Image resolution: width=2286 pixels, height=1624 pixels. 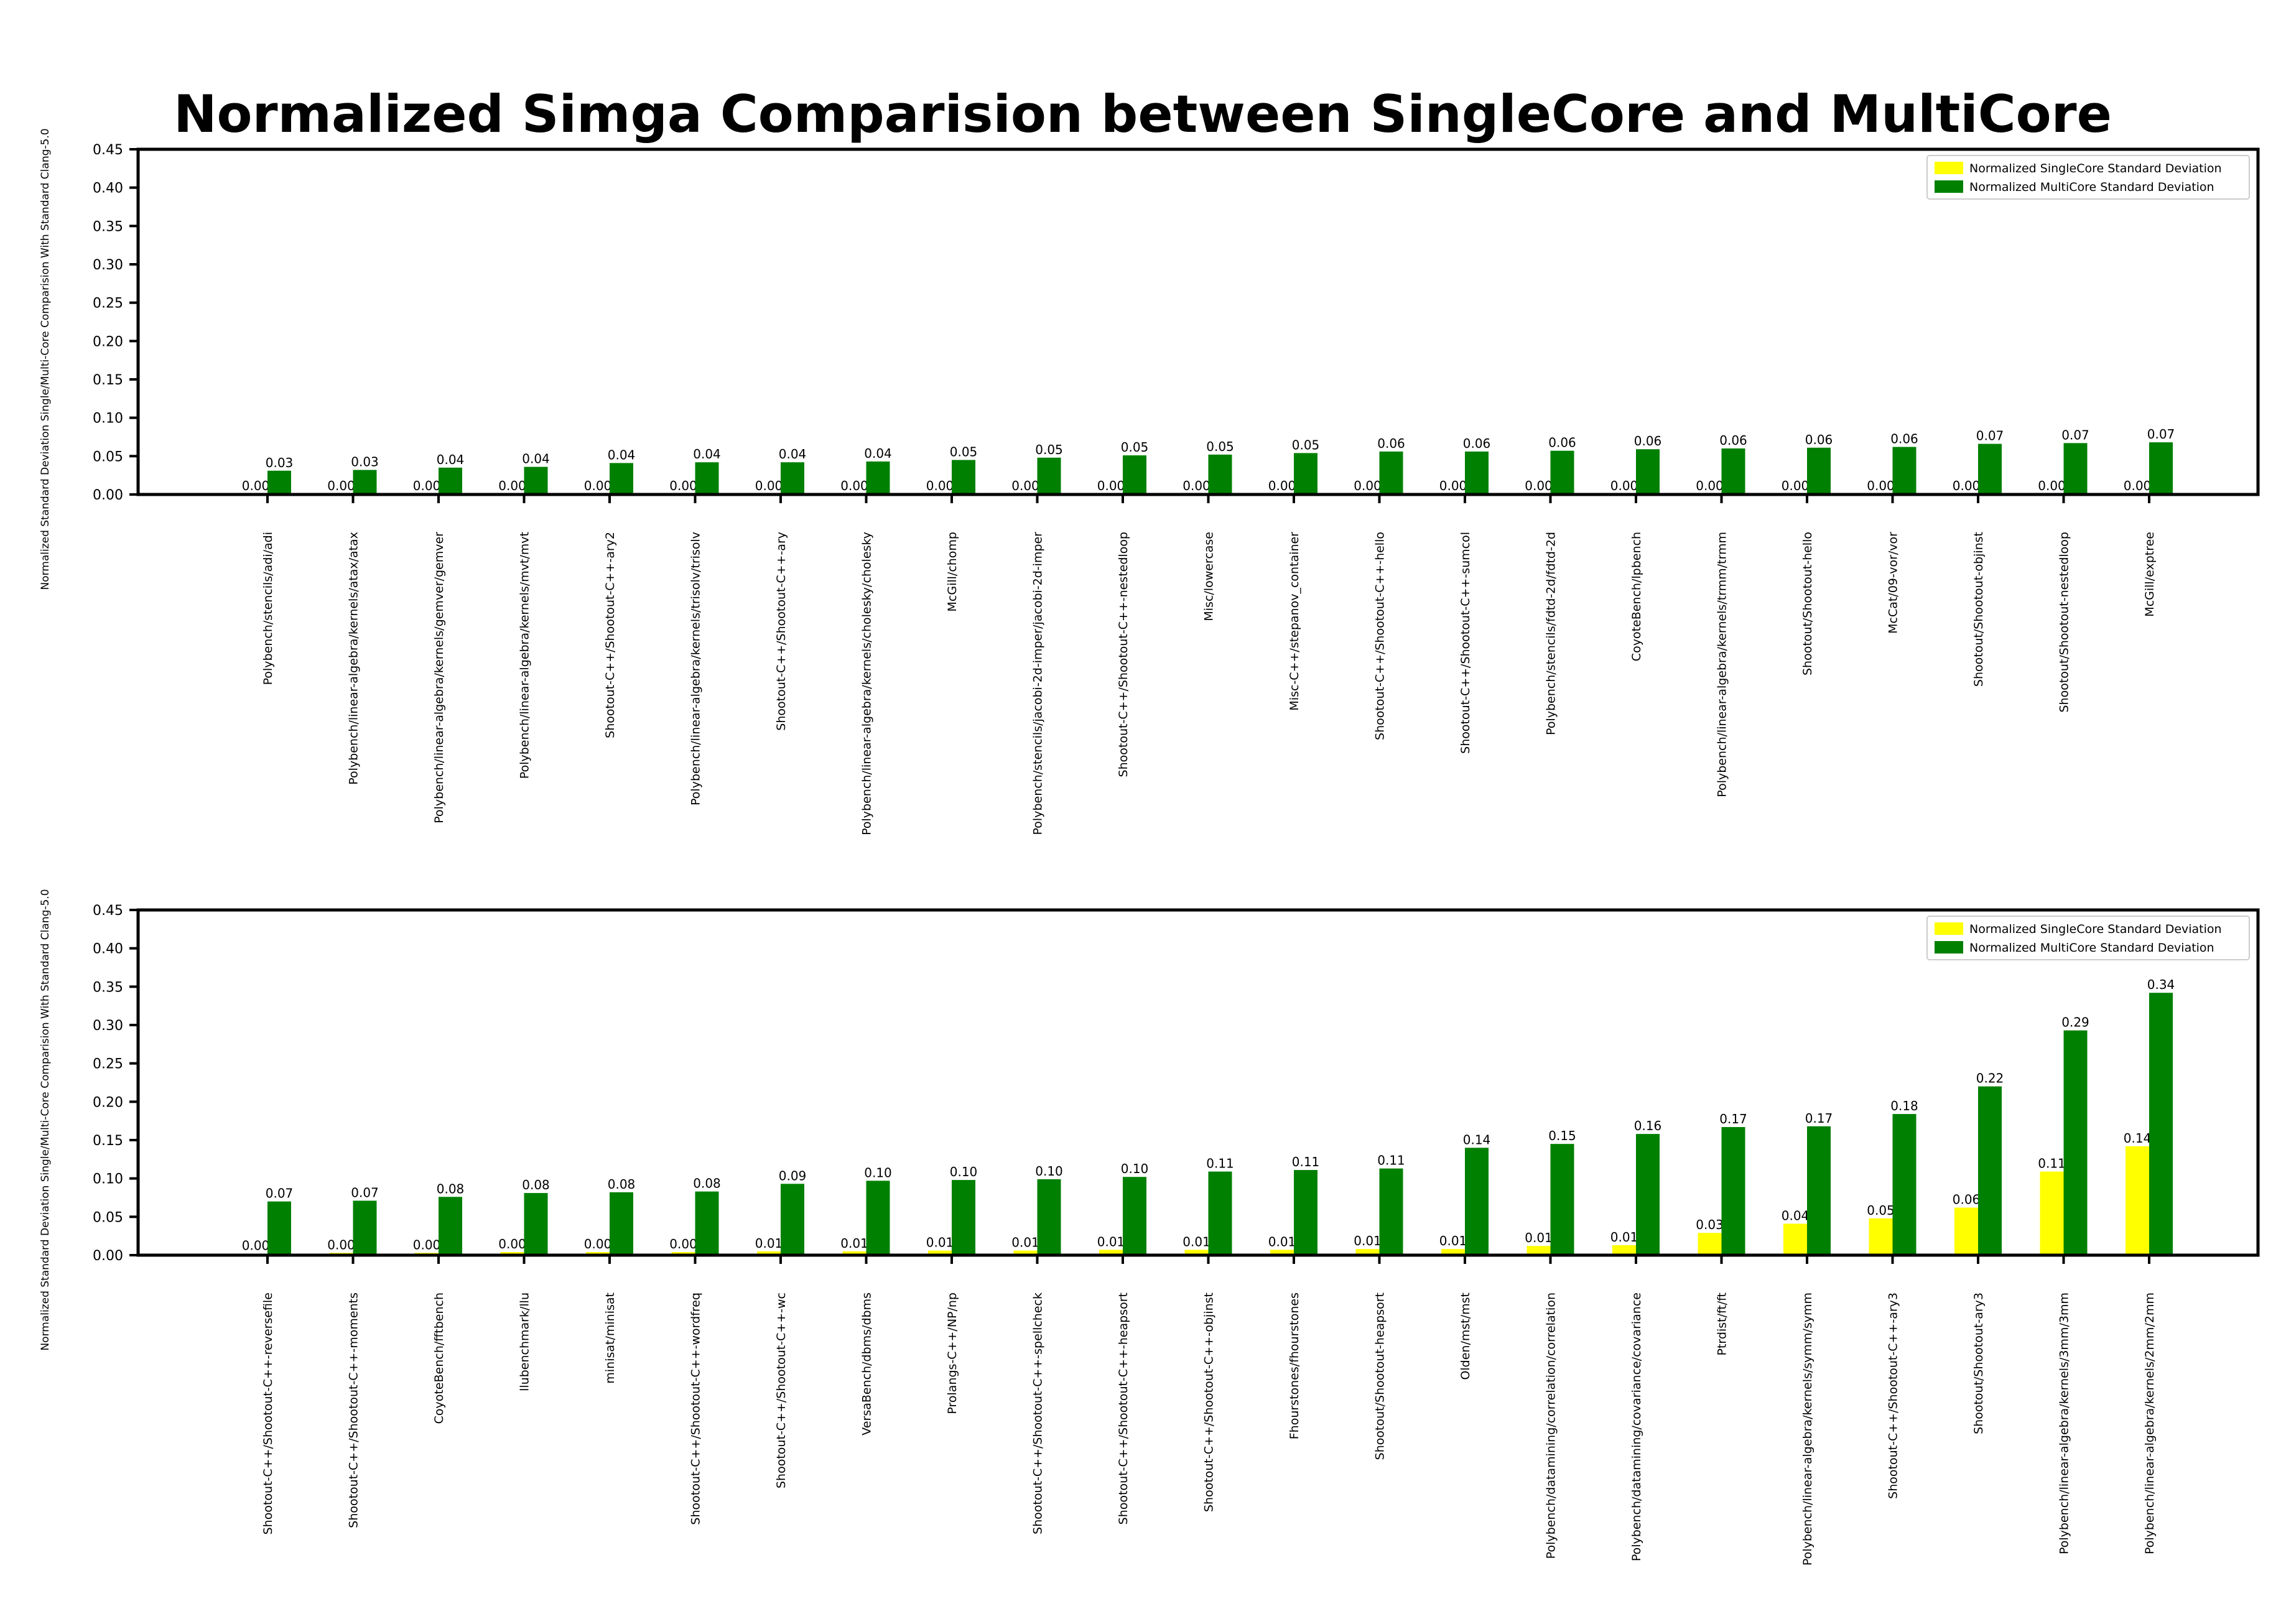 What do you see at coordinates (108, 304) in the screenshot?
I see `y-tick-label: 0.25` at bounding box center [108, 304].